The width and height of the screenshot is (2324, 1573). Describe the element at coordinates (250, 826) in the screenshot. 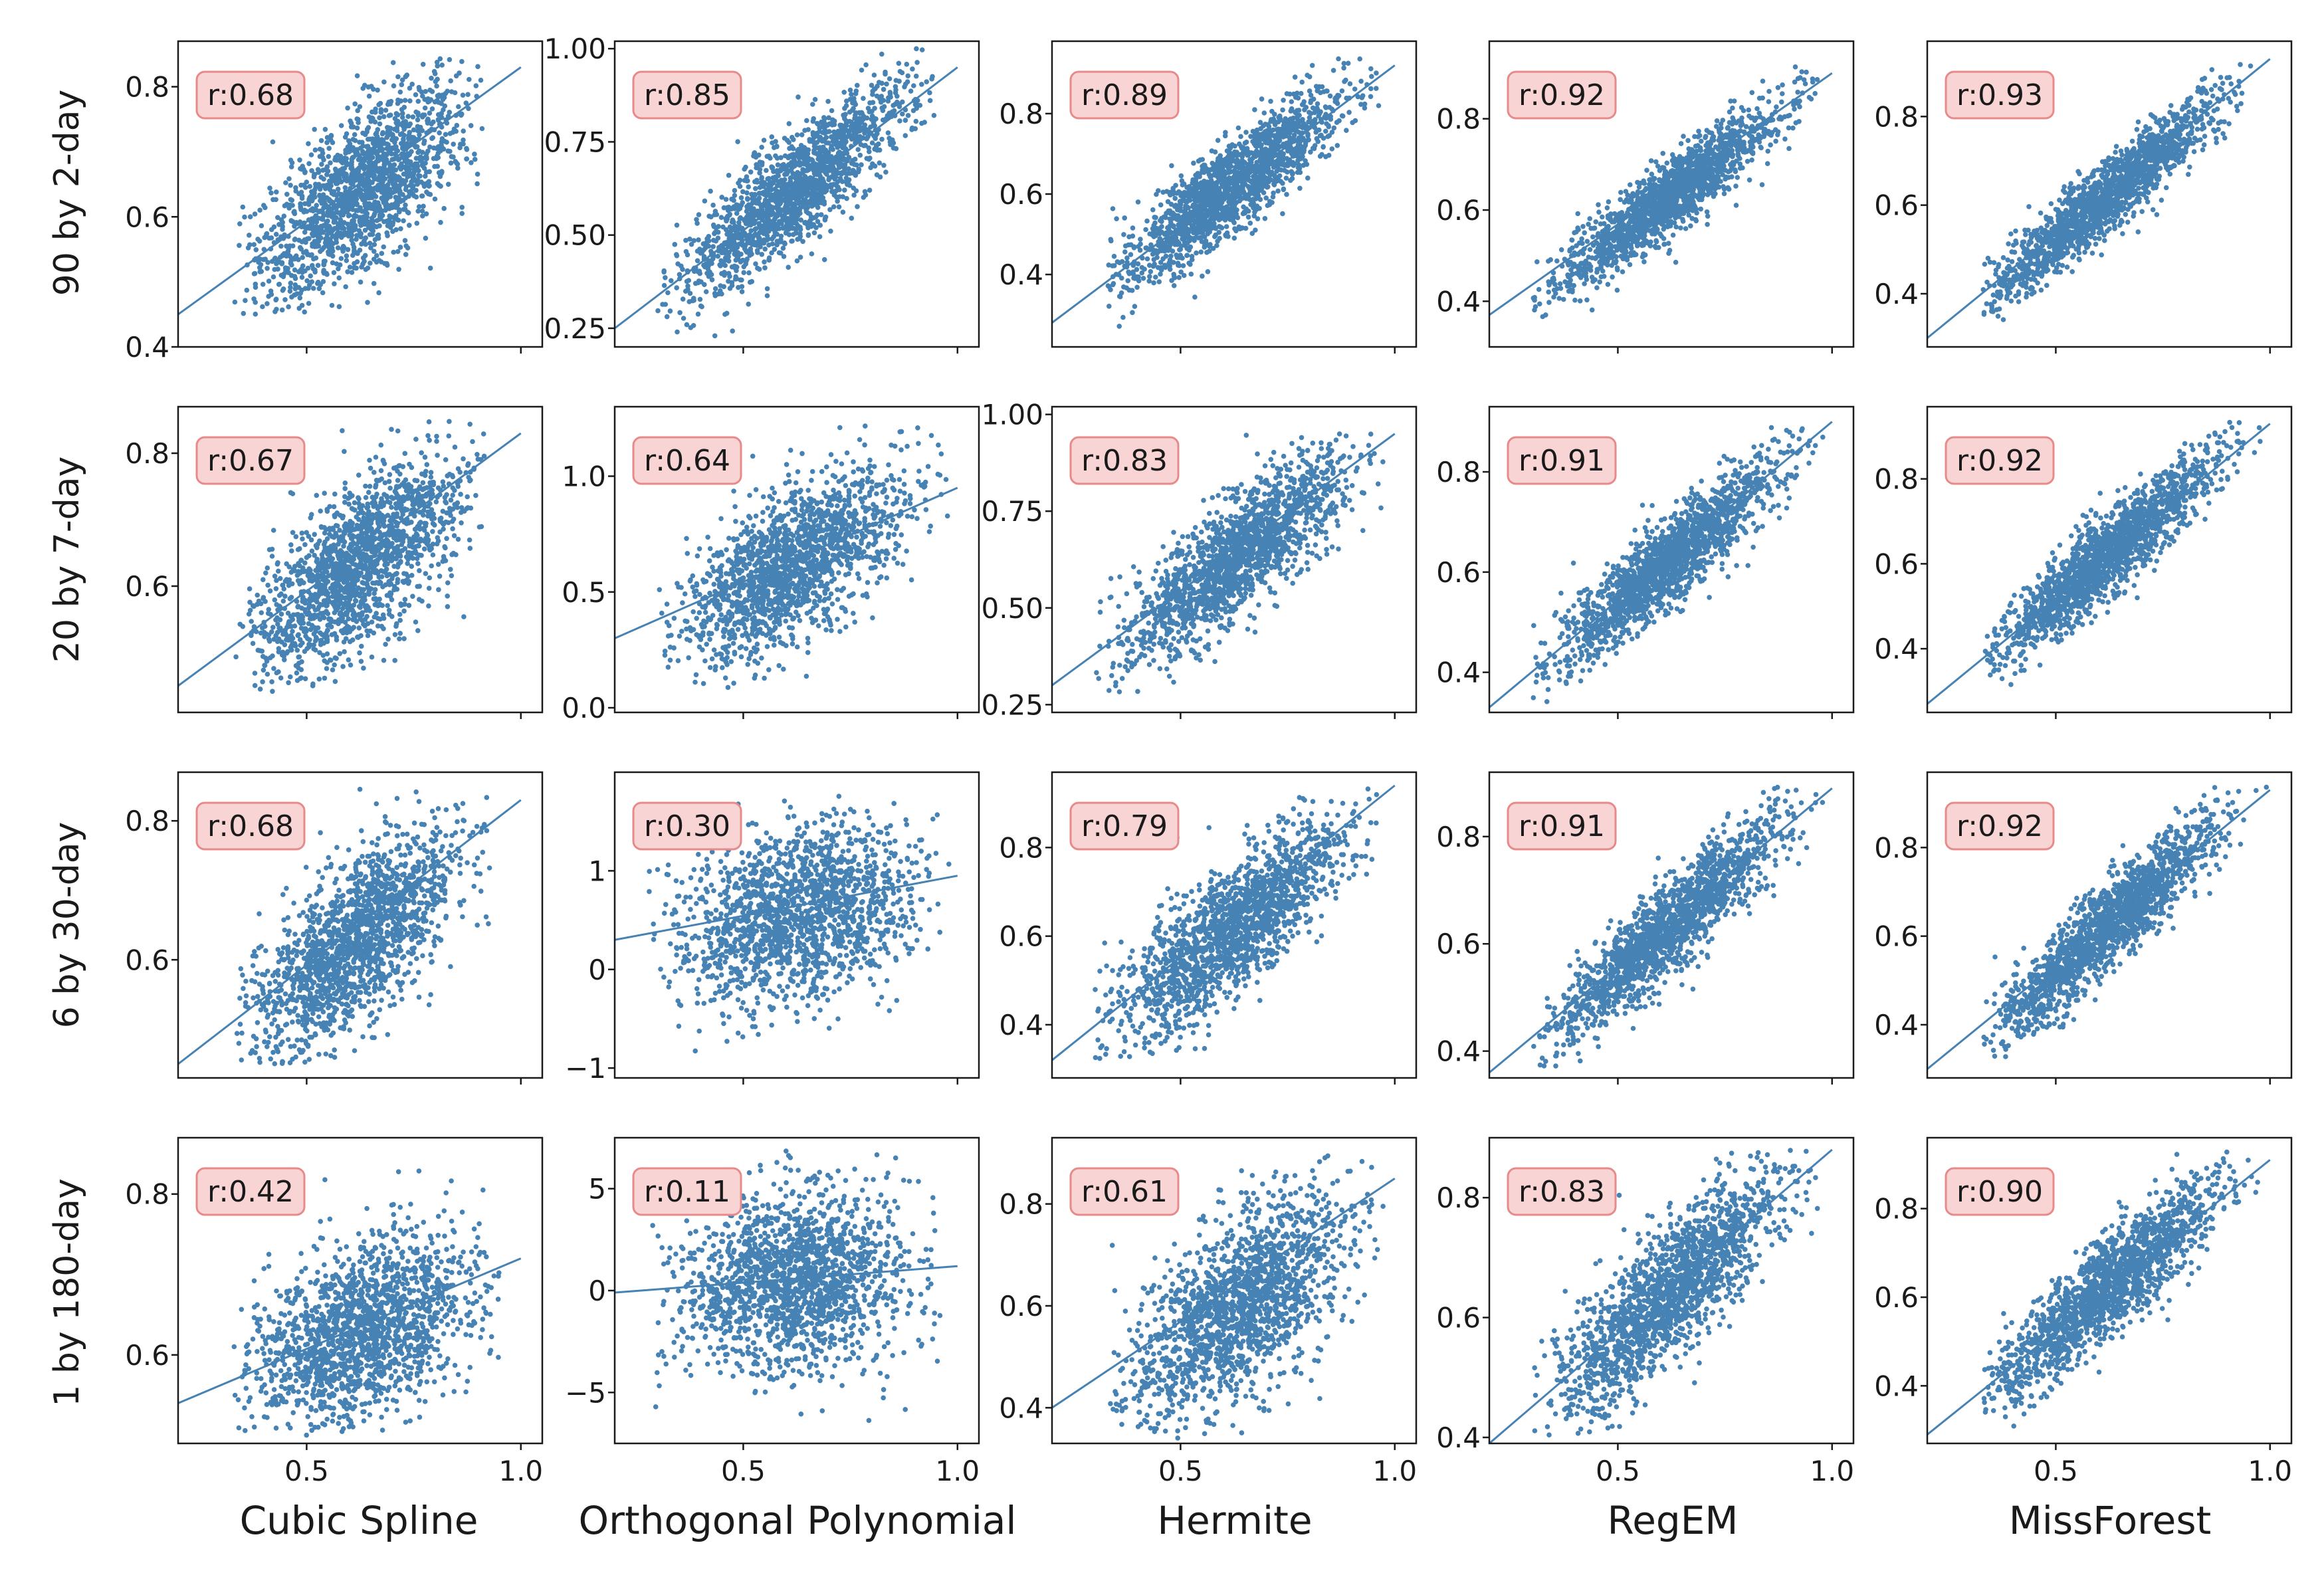

I see `panel-6-by-30-day-cubic-spline-correlation-badge: r:0.68` at that location.